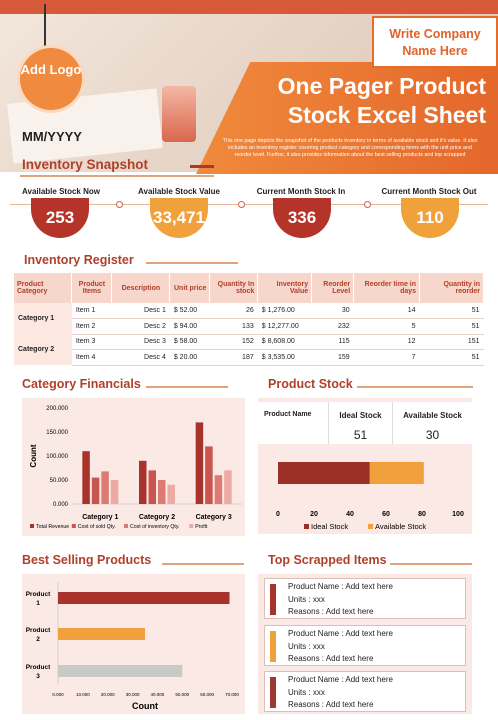  Describe the element at coordinates (141, 288) in the screenshot. I see `col-header: Description` at that location.